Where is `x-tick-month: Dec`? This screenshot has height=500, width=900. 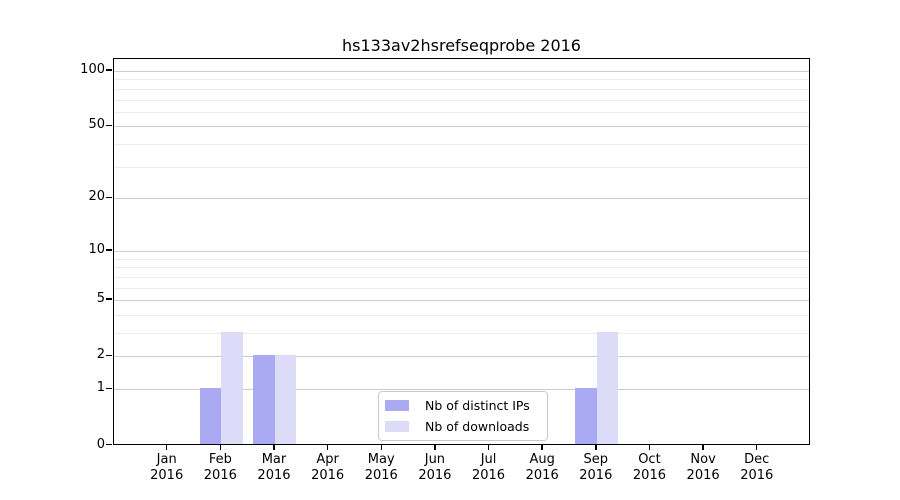
x-tick-month: Dec is located at coordinates (757, 459).